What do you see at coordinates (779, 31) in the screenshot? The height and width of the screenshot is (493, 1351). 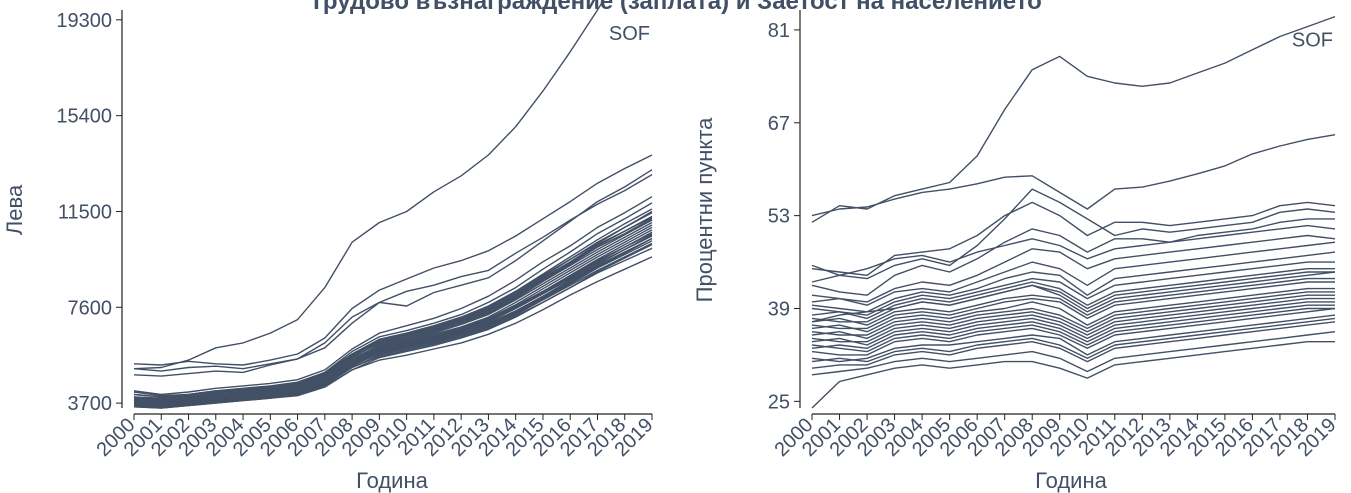 I see `right-y-tick-label: 81` at bounding box center [779, 31].